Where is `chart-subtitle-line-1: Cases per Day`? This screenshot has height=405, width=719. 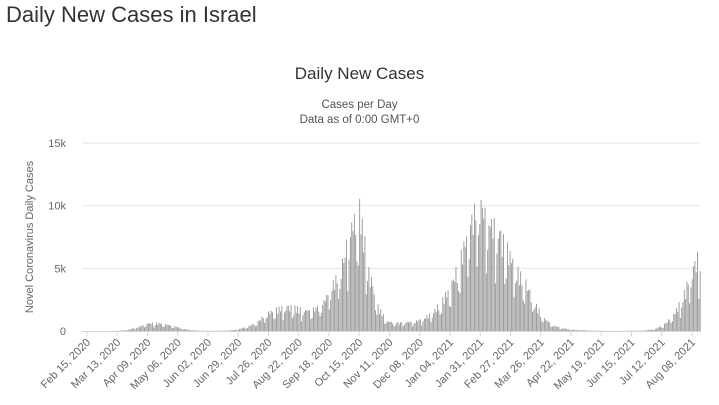 chart-subtitle-line-1: Cases per Day is located at coordinates (359, 105).